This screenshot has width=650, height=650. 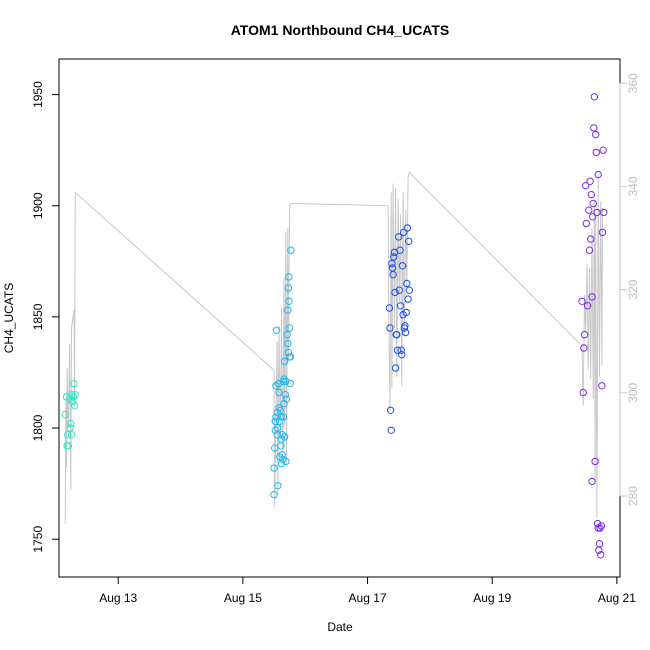 I want to click on y-tick-label: 1800, so click(x=38, y=427).